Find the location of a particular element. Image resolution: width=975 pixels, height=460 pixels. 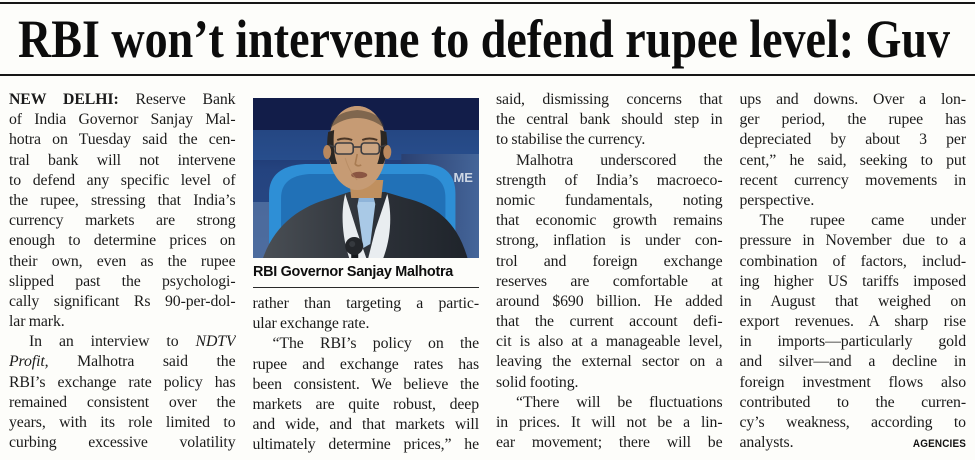

backdrop-text: ME is located at coordinates (463, 177).